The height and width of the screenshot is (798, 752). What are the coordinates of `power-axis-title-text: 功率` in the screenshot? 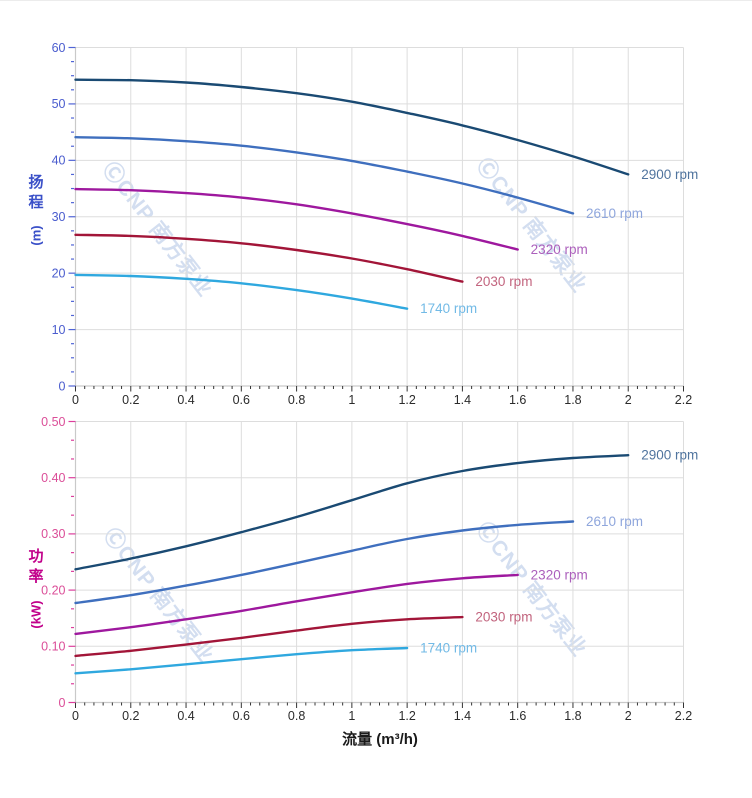 It's located at (36, 566).